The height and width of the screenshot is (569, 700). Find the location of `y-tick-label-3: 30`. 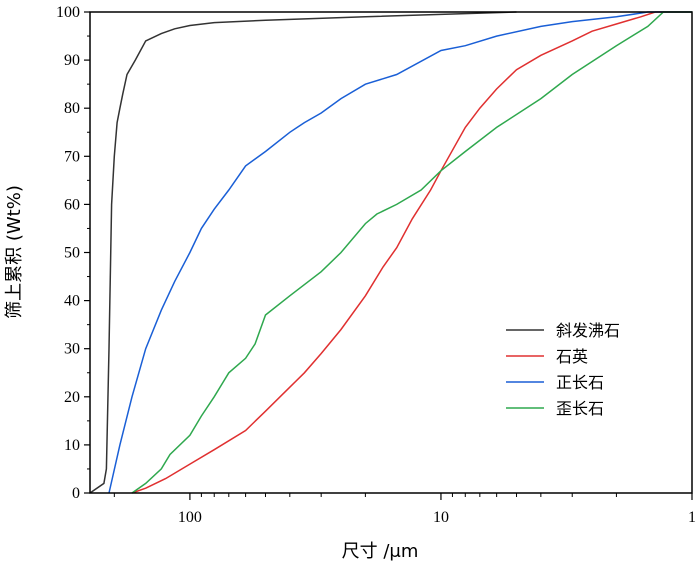

y-tick-label-3: 30 is located at coordinates (72, 349).